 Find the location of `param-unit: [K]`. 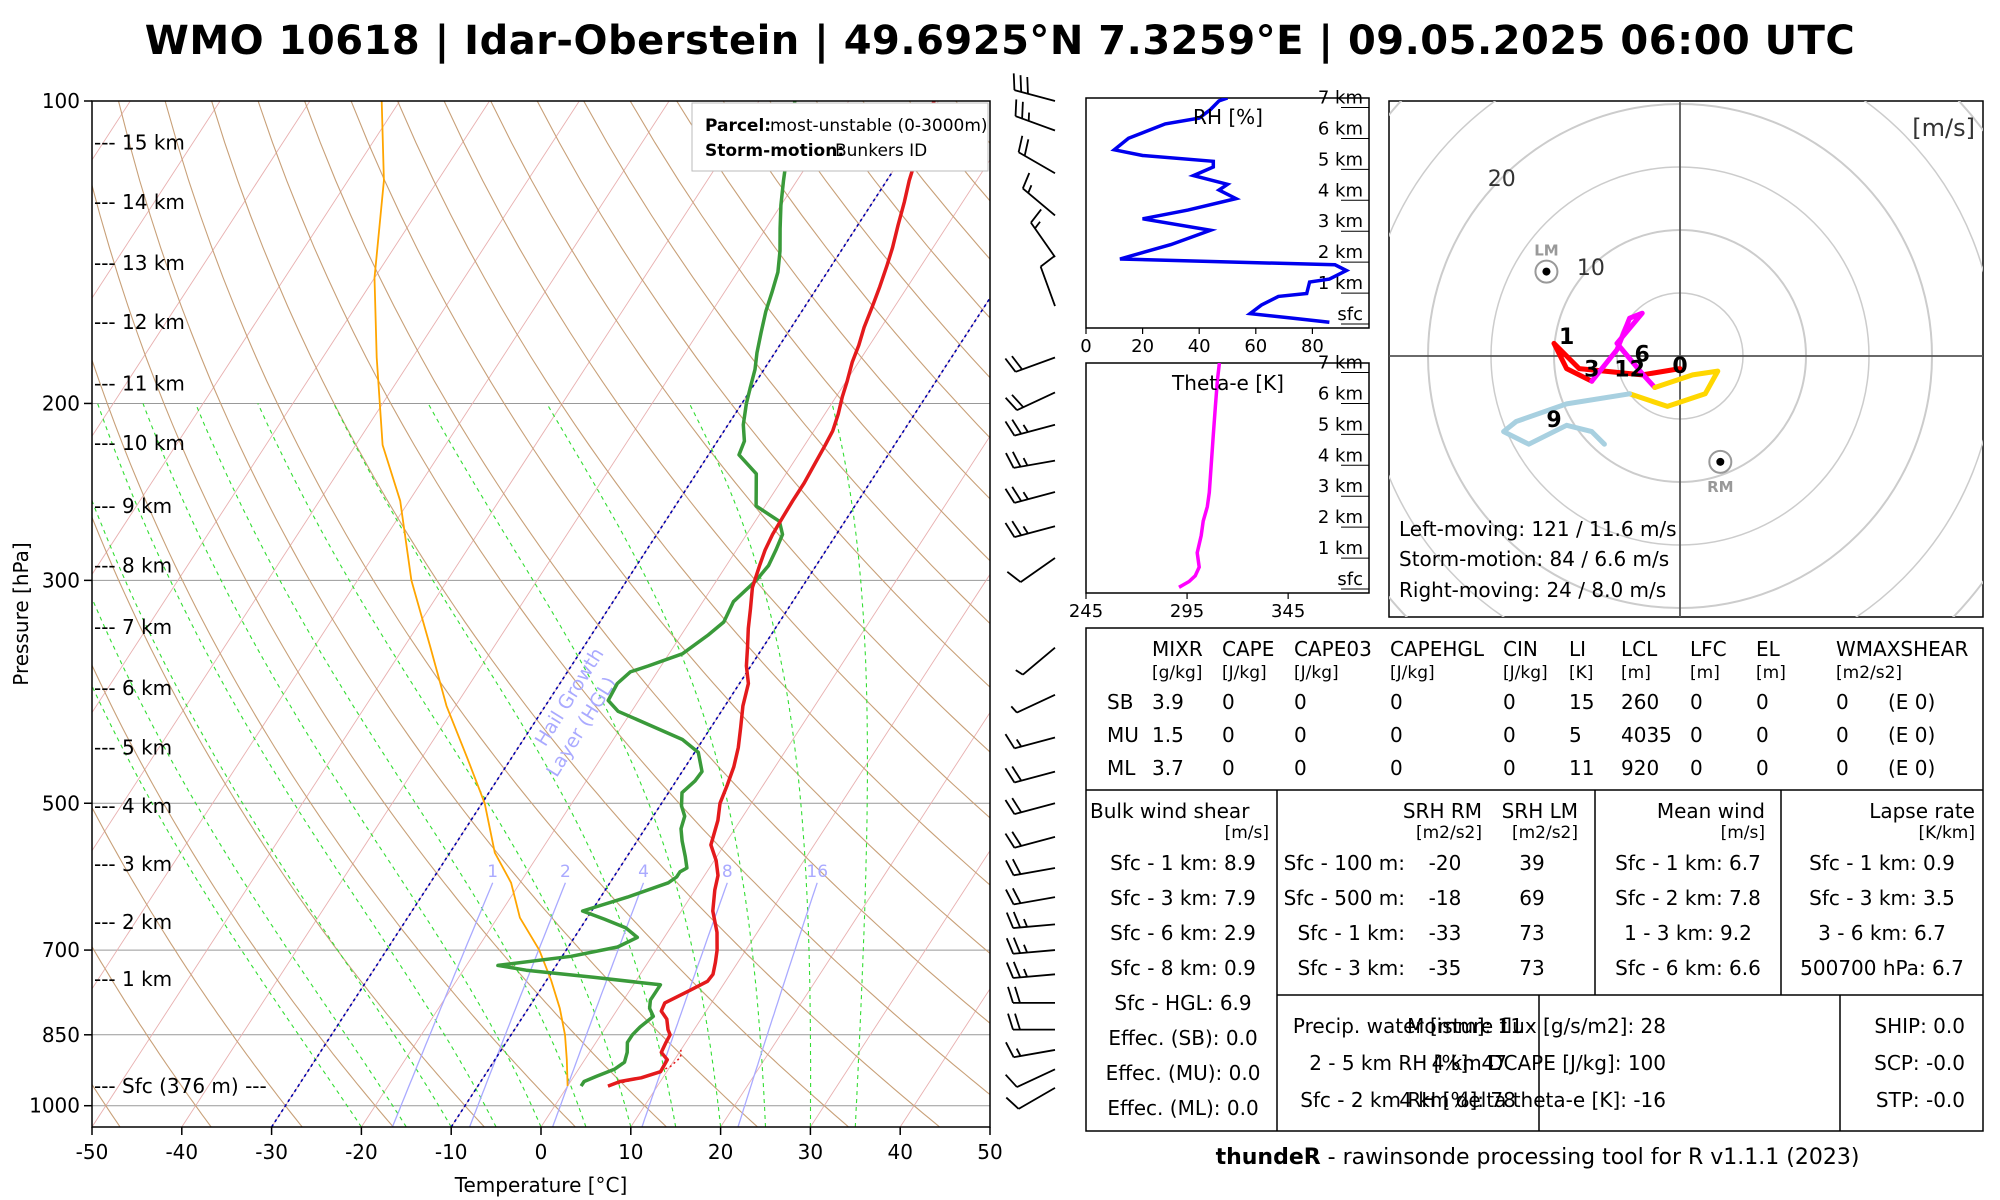

param-unit: [K] is located at coordinates (1581, 673).